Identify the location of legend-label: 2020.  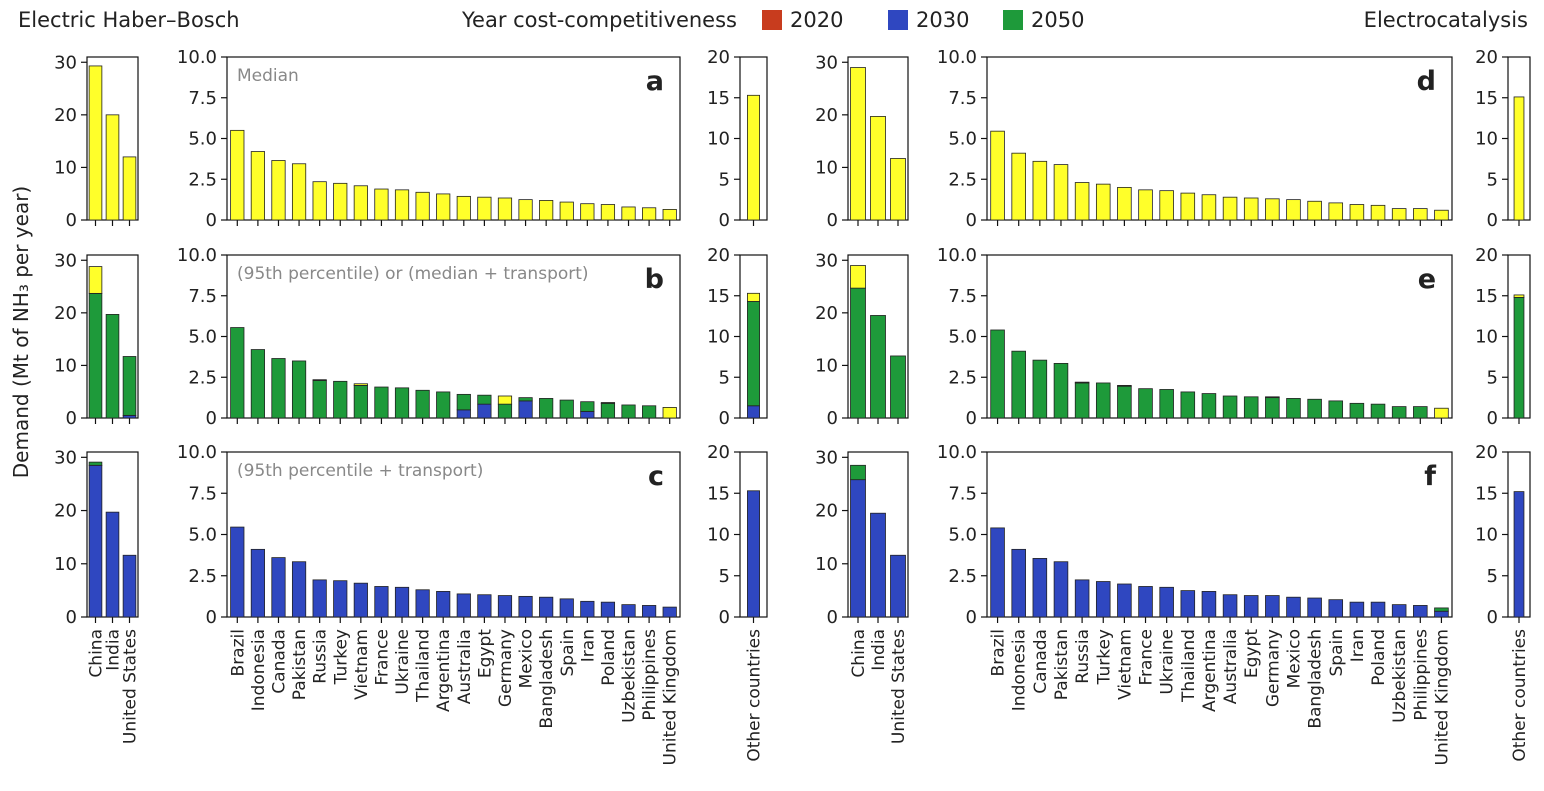
(816, 20).